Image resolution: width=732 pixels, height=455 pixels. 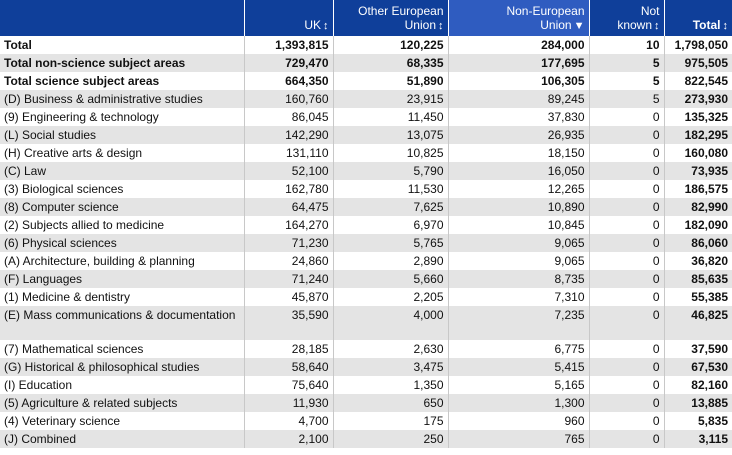 What do you see at coordinates (122, 18) in the screenshot?
I see `header-blank-cell` at bounding box center [122, 18].